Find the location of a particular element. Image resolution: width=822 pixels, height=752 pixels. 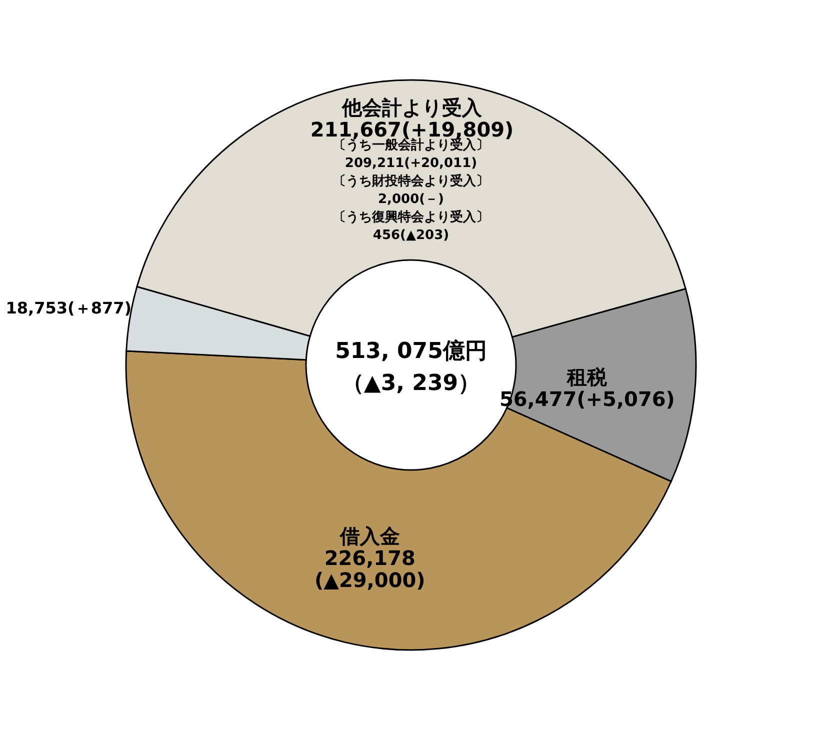

text: （▲3, 239） is located at coordinates (411, 383).